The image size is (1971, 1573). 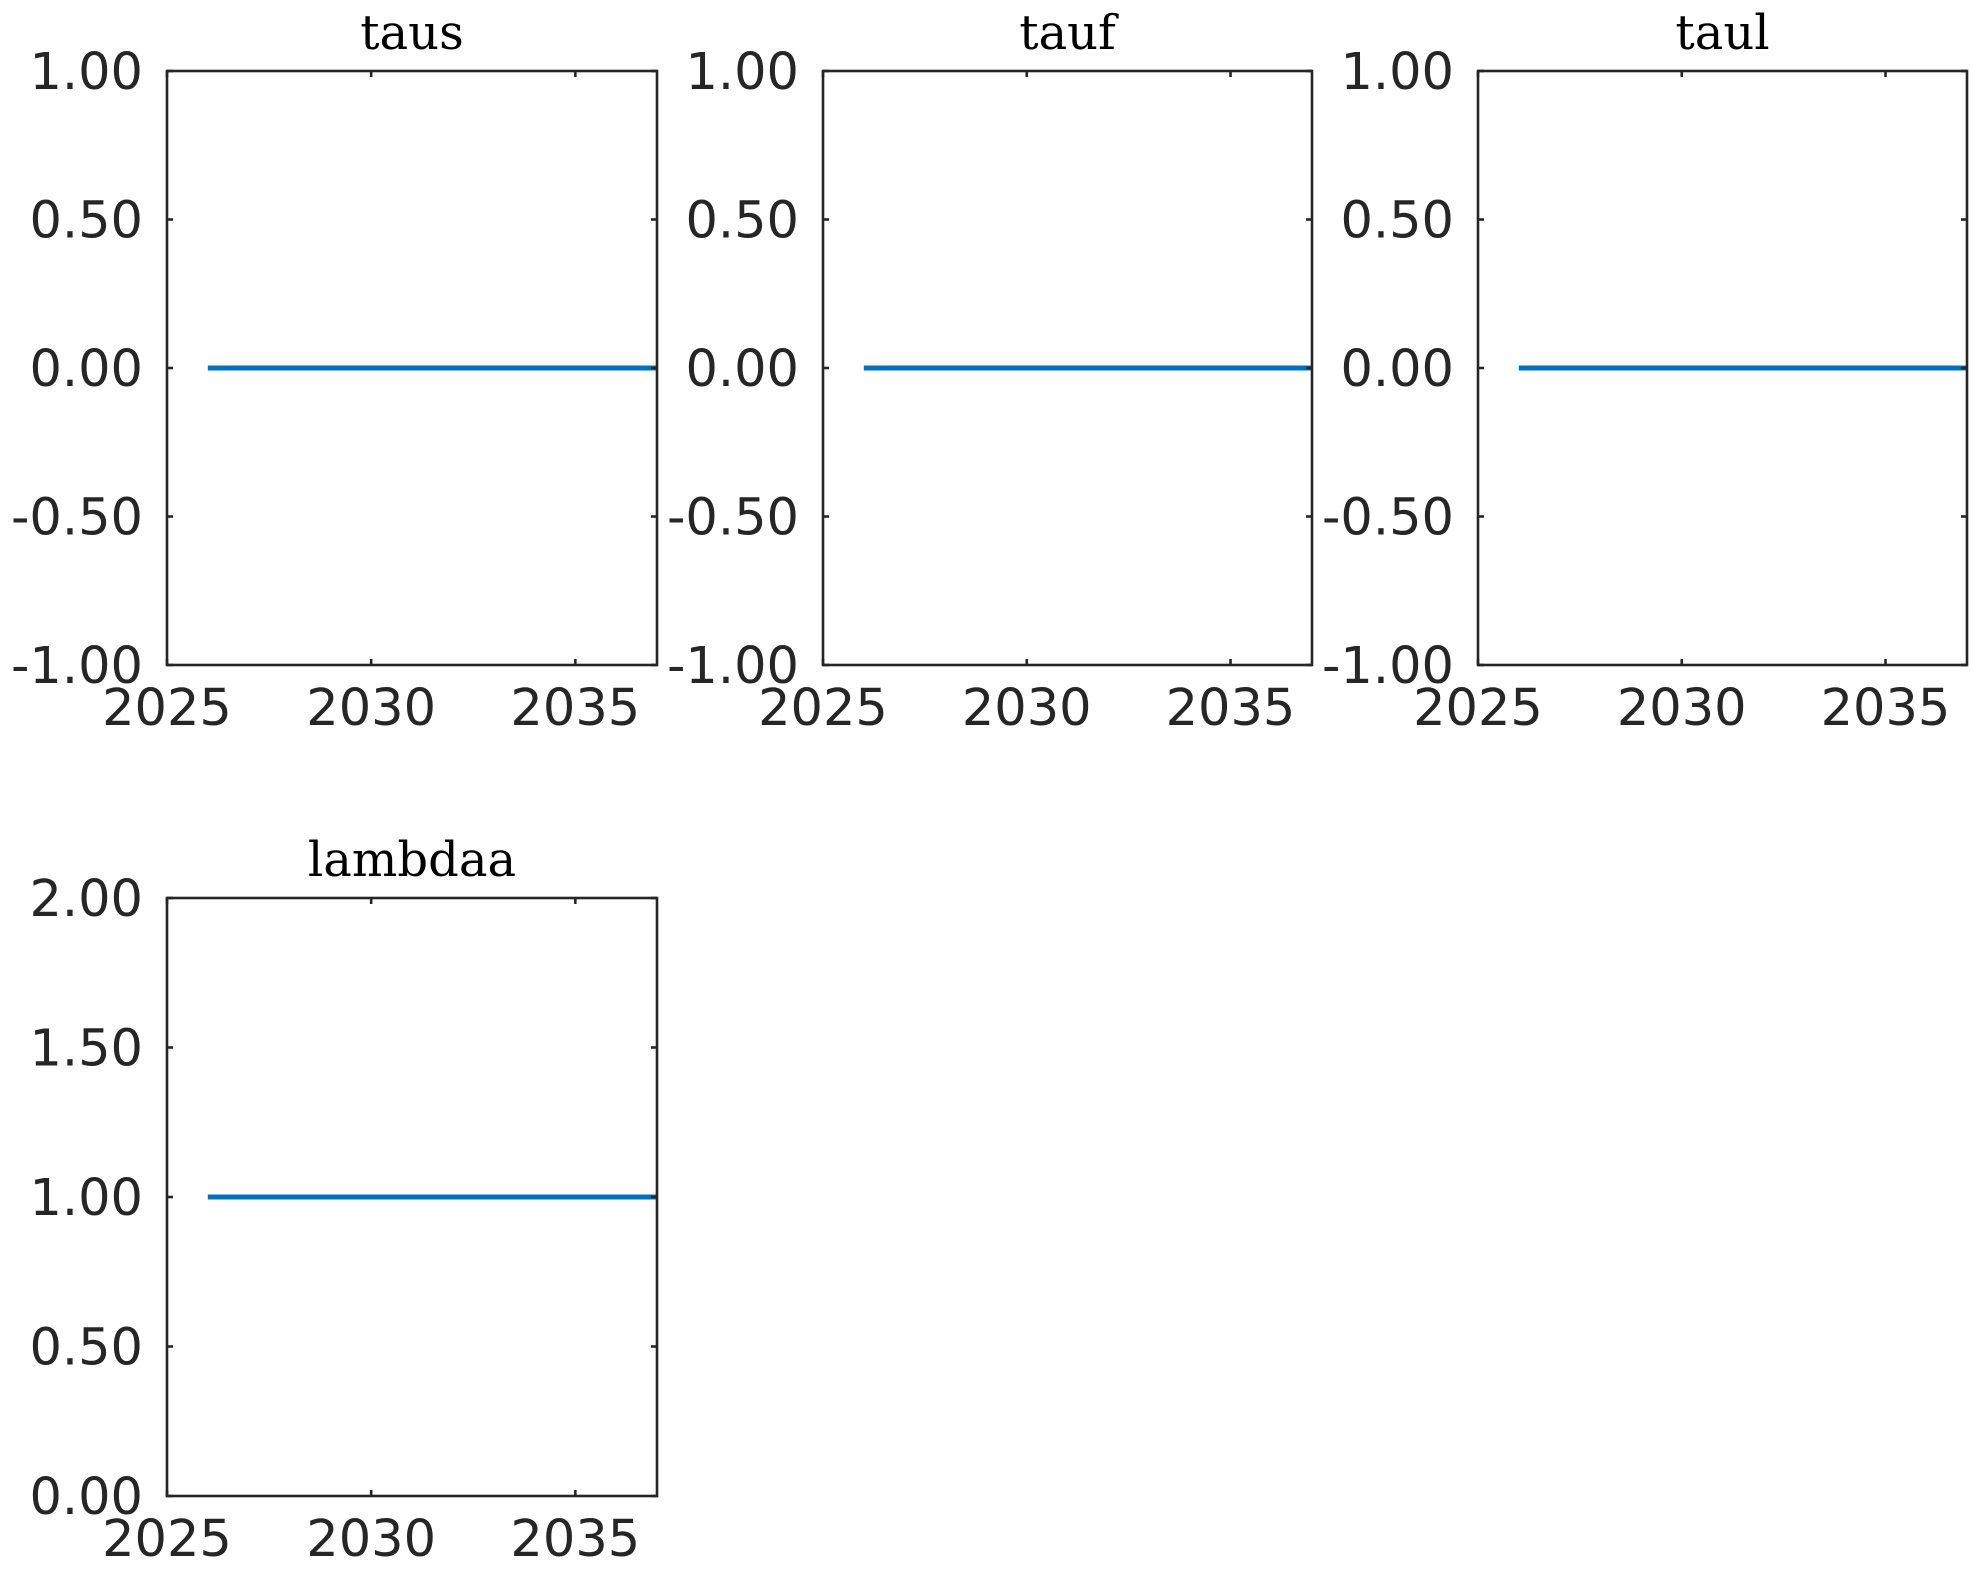 What do you see at coordinates (412, 860) in the screenshot?
I see `subplot-title: lambdaa` at bounding box center [412, 860].